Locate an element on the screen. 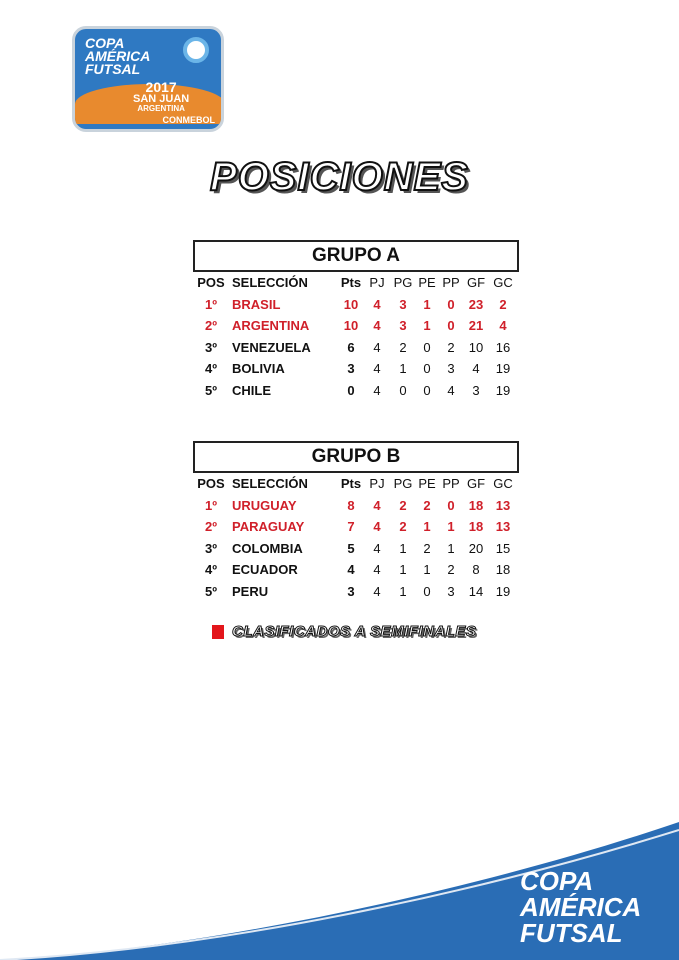 This screenshot has width=679, height=960. cell: 21 is located at coordinates (476, 325).